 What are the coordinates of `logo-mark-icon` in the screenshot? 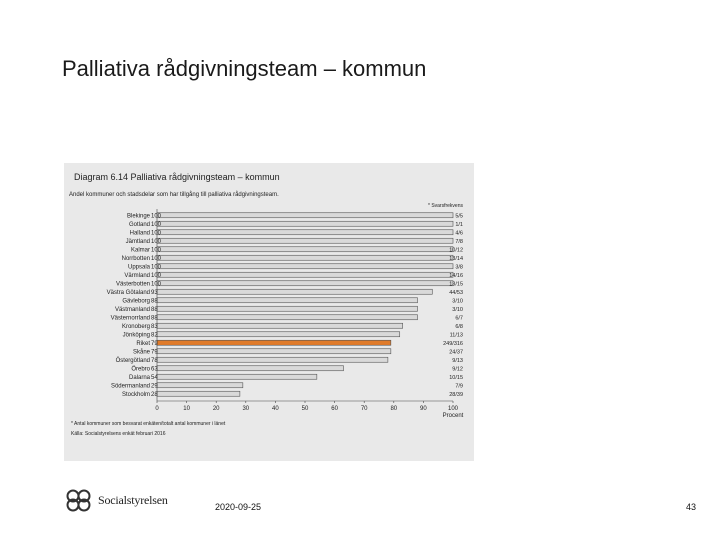 It's located at (78, 500).